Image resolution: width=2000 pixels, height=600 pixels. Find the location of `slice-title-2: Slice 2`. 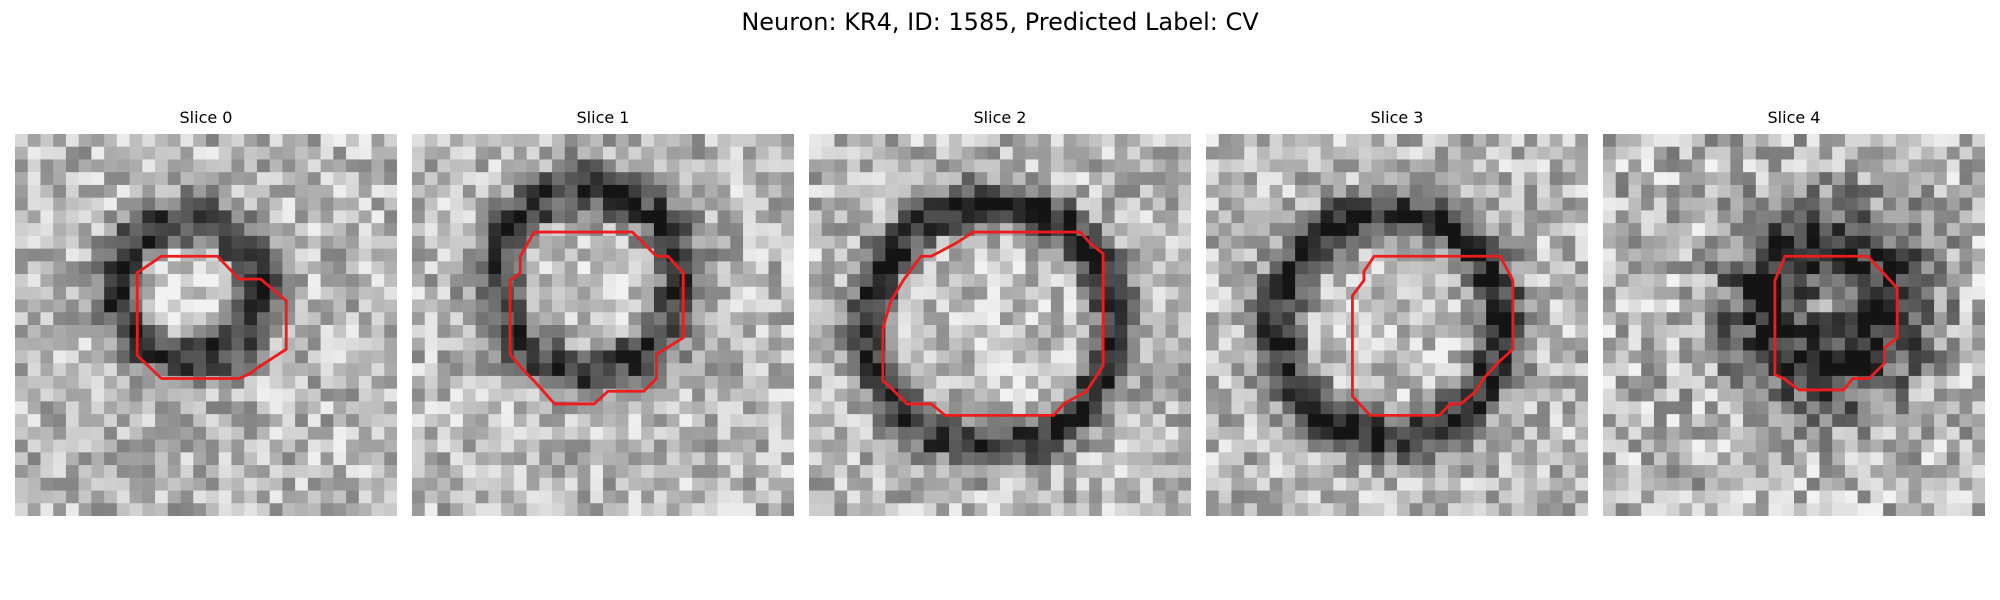

slice-title-2: Slice 2 is located at coordinates (1000, 117).